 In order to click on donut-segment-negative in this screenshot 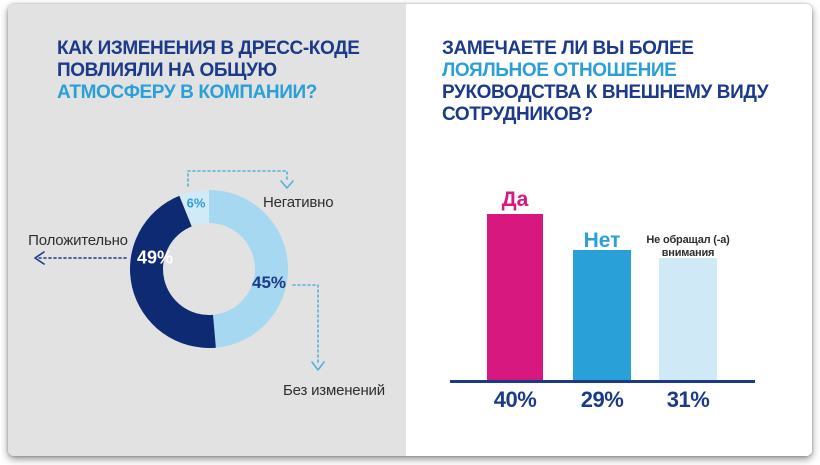, I will do `click(194, 208)`.